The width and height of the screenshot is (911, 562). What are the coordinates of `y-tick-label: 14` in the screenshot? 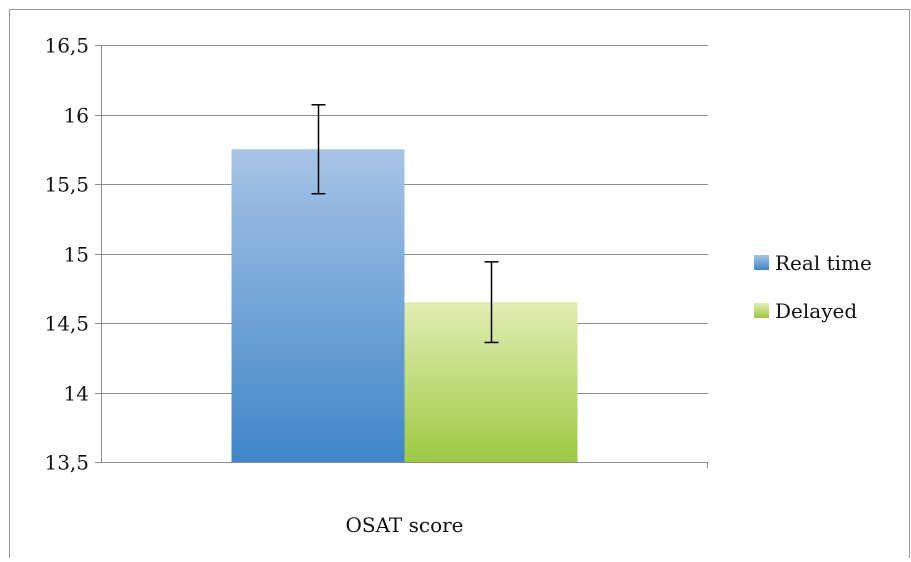 It's located at (76, 394).